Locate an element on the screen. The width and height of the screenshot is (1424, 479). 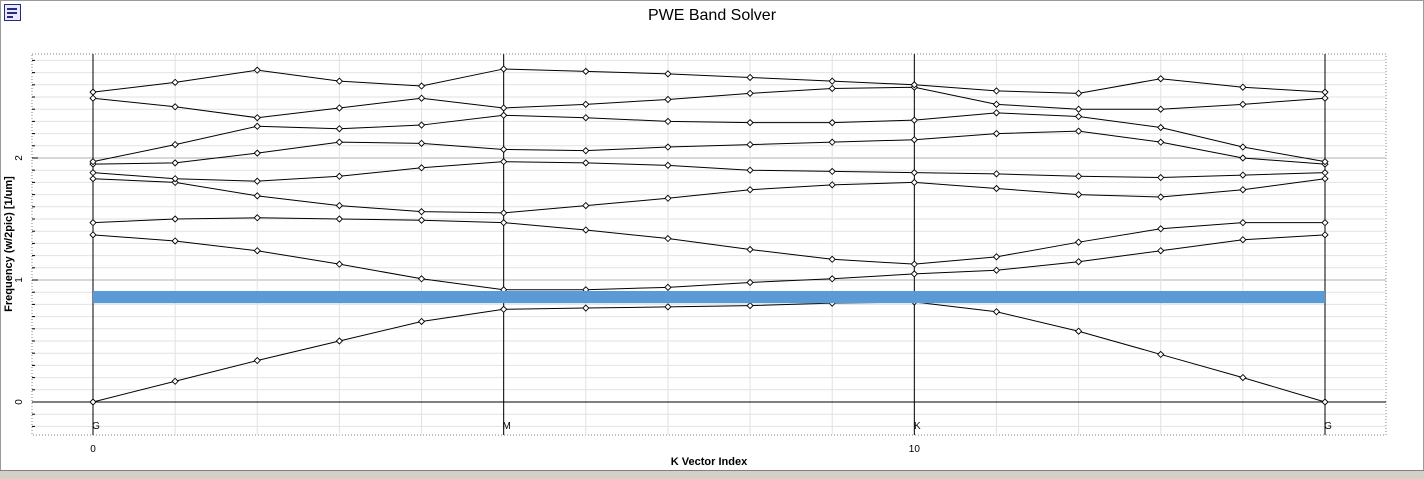
x-tick-label: 10 is located at coordinates (915, 449).